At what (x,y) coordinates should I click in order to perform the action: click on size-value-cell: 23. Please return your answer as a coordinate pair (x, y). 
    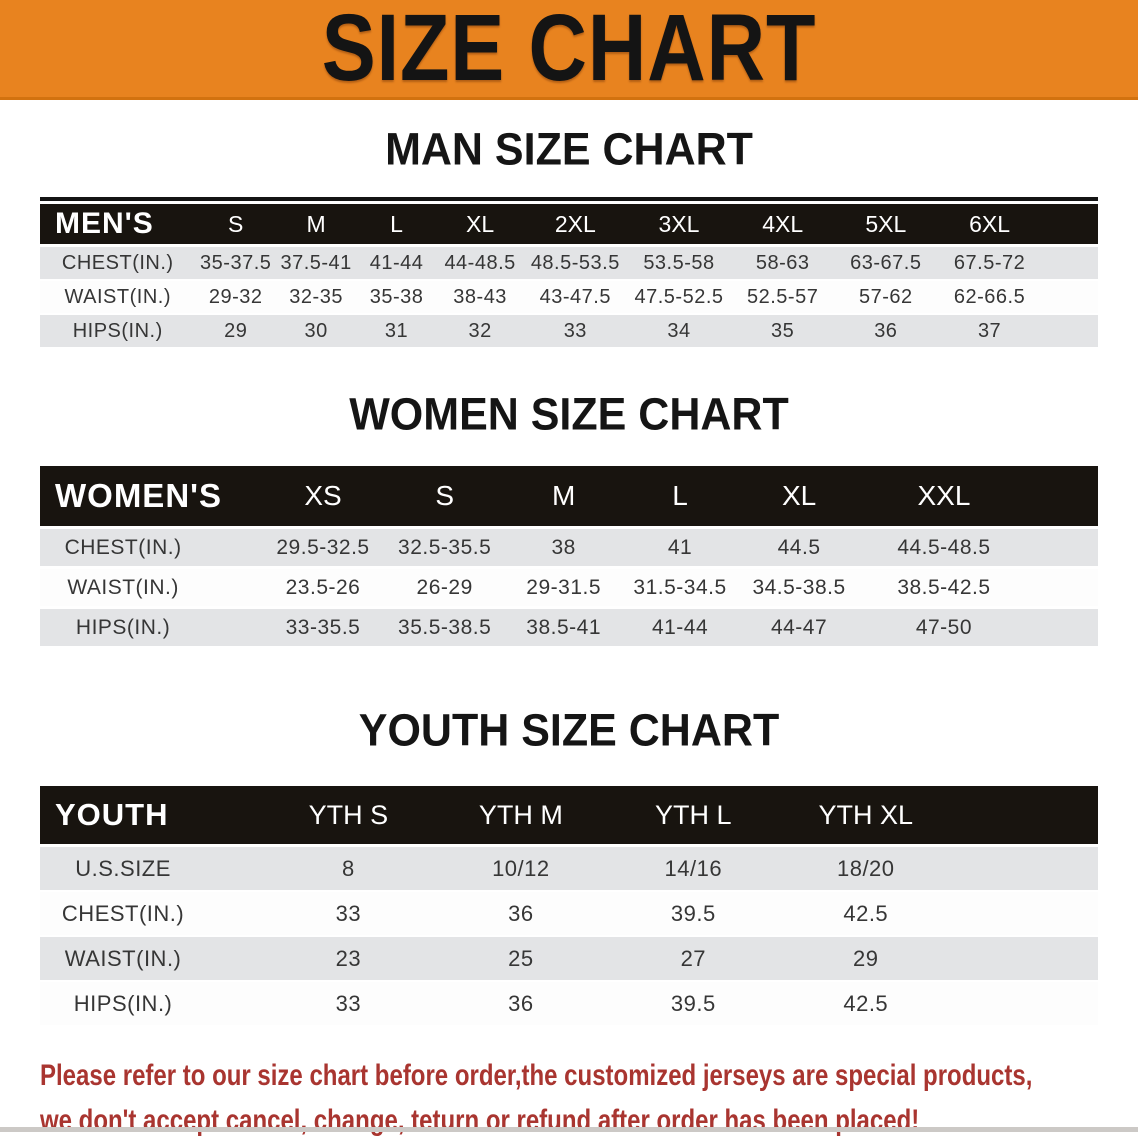
    Looking at the image, I should click on (348, 959).